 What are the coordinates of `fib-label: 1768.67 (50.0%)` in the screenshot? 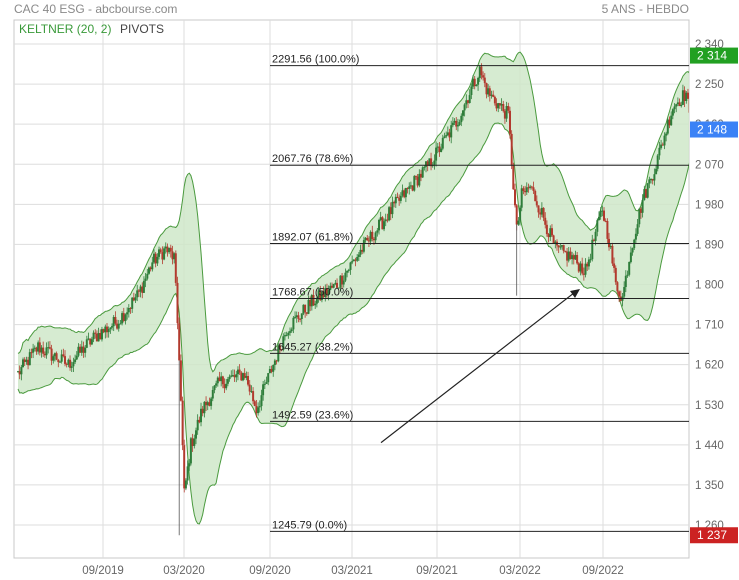 It's located at (312, 292).